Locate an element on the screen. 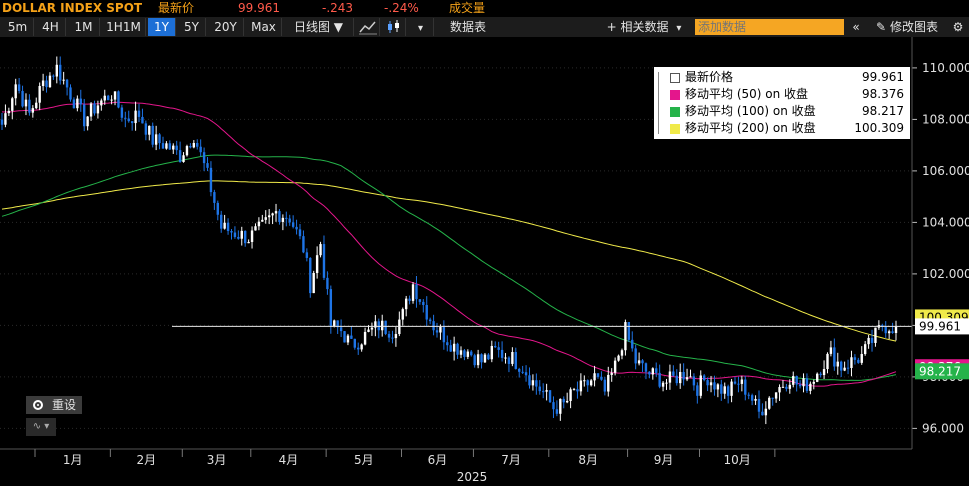 This screenshot has height=486, width=969. line-chart-button is located at coordinates (368, 27).